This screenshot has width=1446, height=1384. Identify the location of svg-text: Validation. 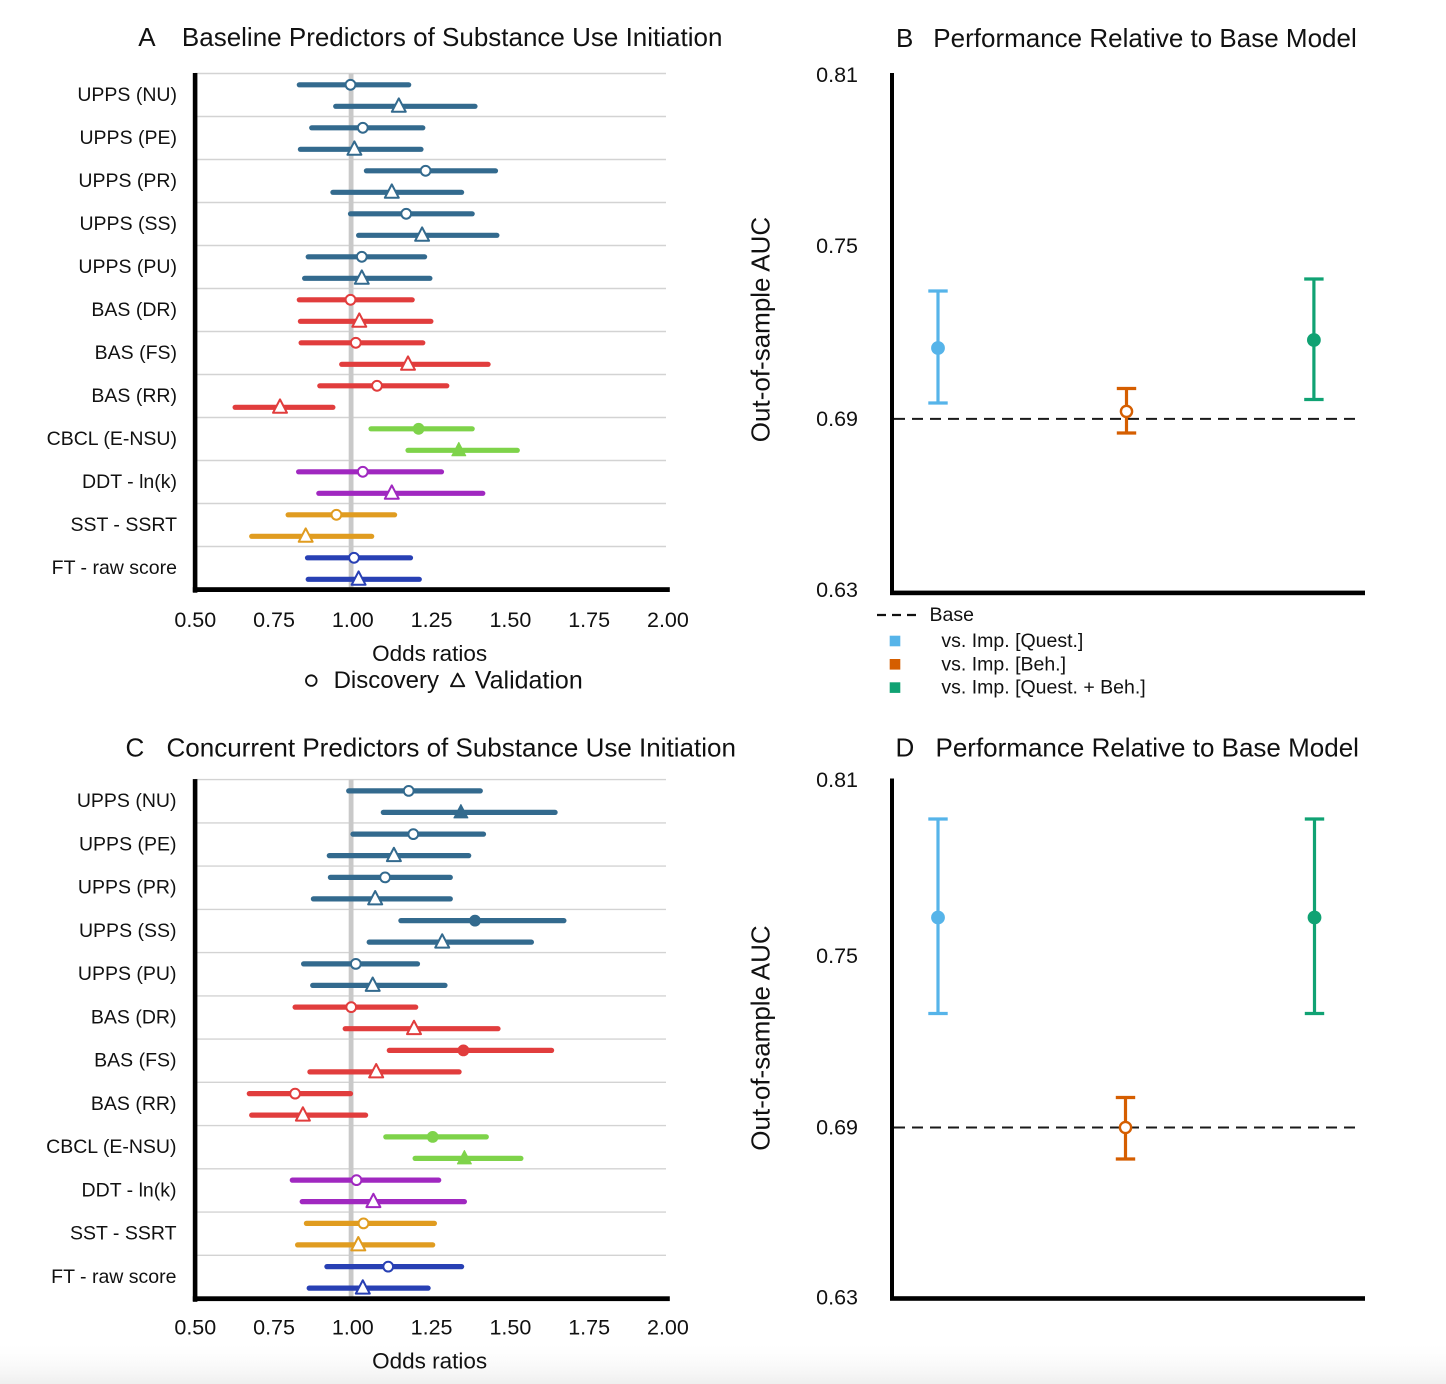
(529, 681).